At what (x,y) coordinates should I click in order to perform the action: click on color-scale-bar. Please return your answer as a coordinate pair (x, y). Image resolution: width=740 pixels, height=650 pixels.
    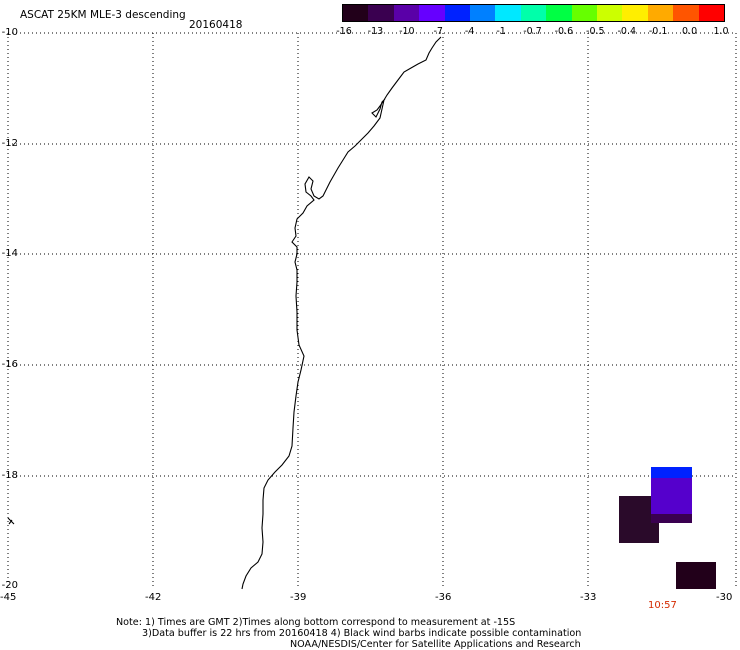
    Looking at the image, I should click on (533, 13).